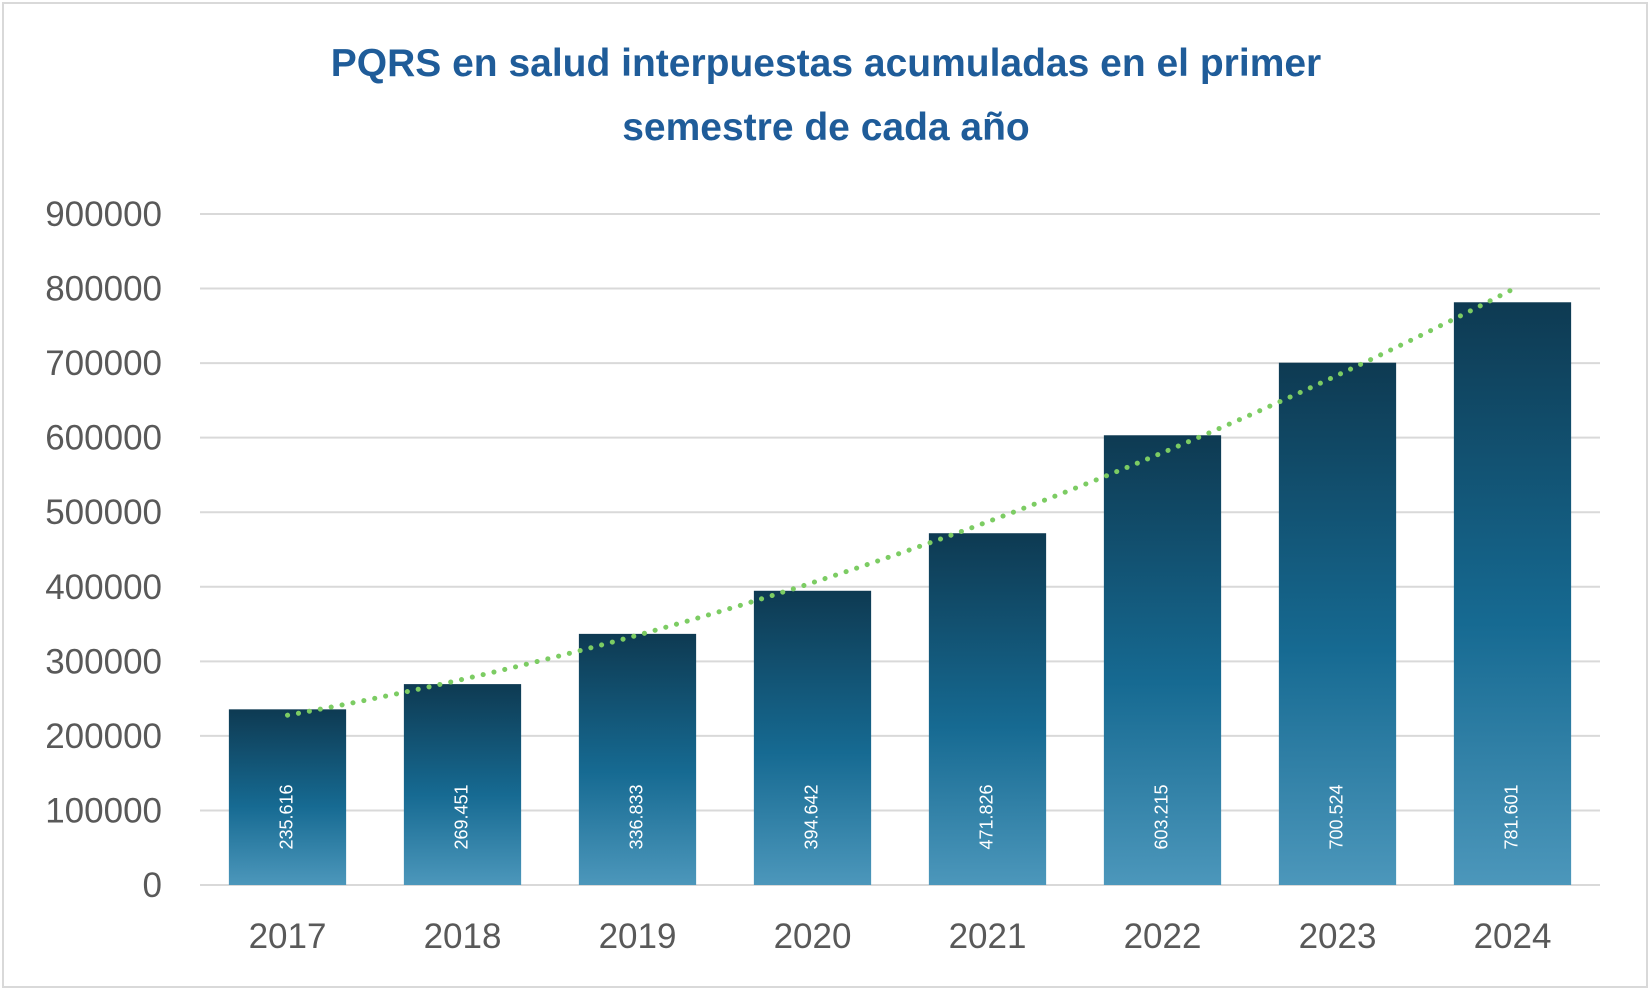 The image size is (1652, 992). What do you see at coordinates (103, 438) in the screenshot?
I see `y-tick-label: 600000` at bounding box center [103, 438].